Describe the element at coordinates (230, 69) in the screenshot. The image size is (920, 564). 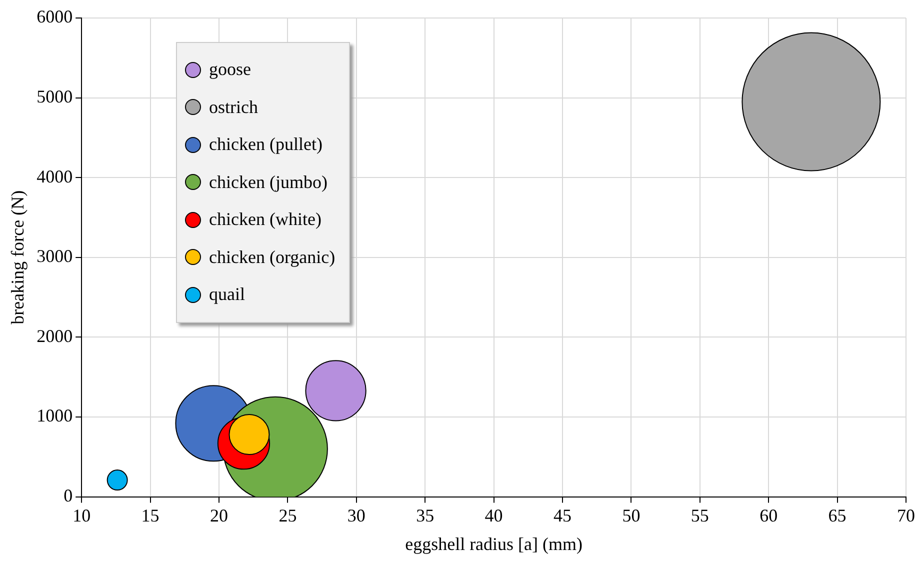
I see `legend-label: goose` at that location.